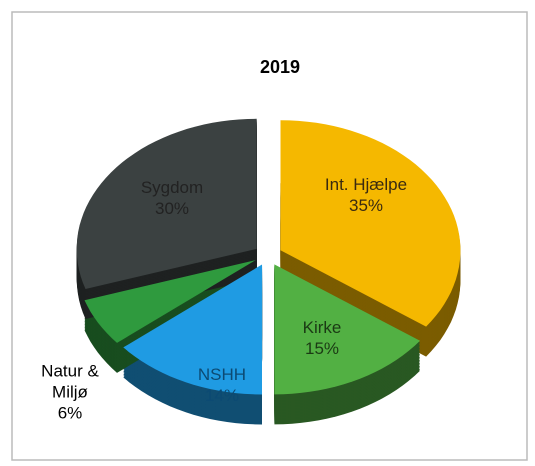  What do you see at coordinates (322, 348) in the screenshot?
I see `slice-value-label: 15%` at bounding box center [322, 348].